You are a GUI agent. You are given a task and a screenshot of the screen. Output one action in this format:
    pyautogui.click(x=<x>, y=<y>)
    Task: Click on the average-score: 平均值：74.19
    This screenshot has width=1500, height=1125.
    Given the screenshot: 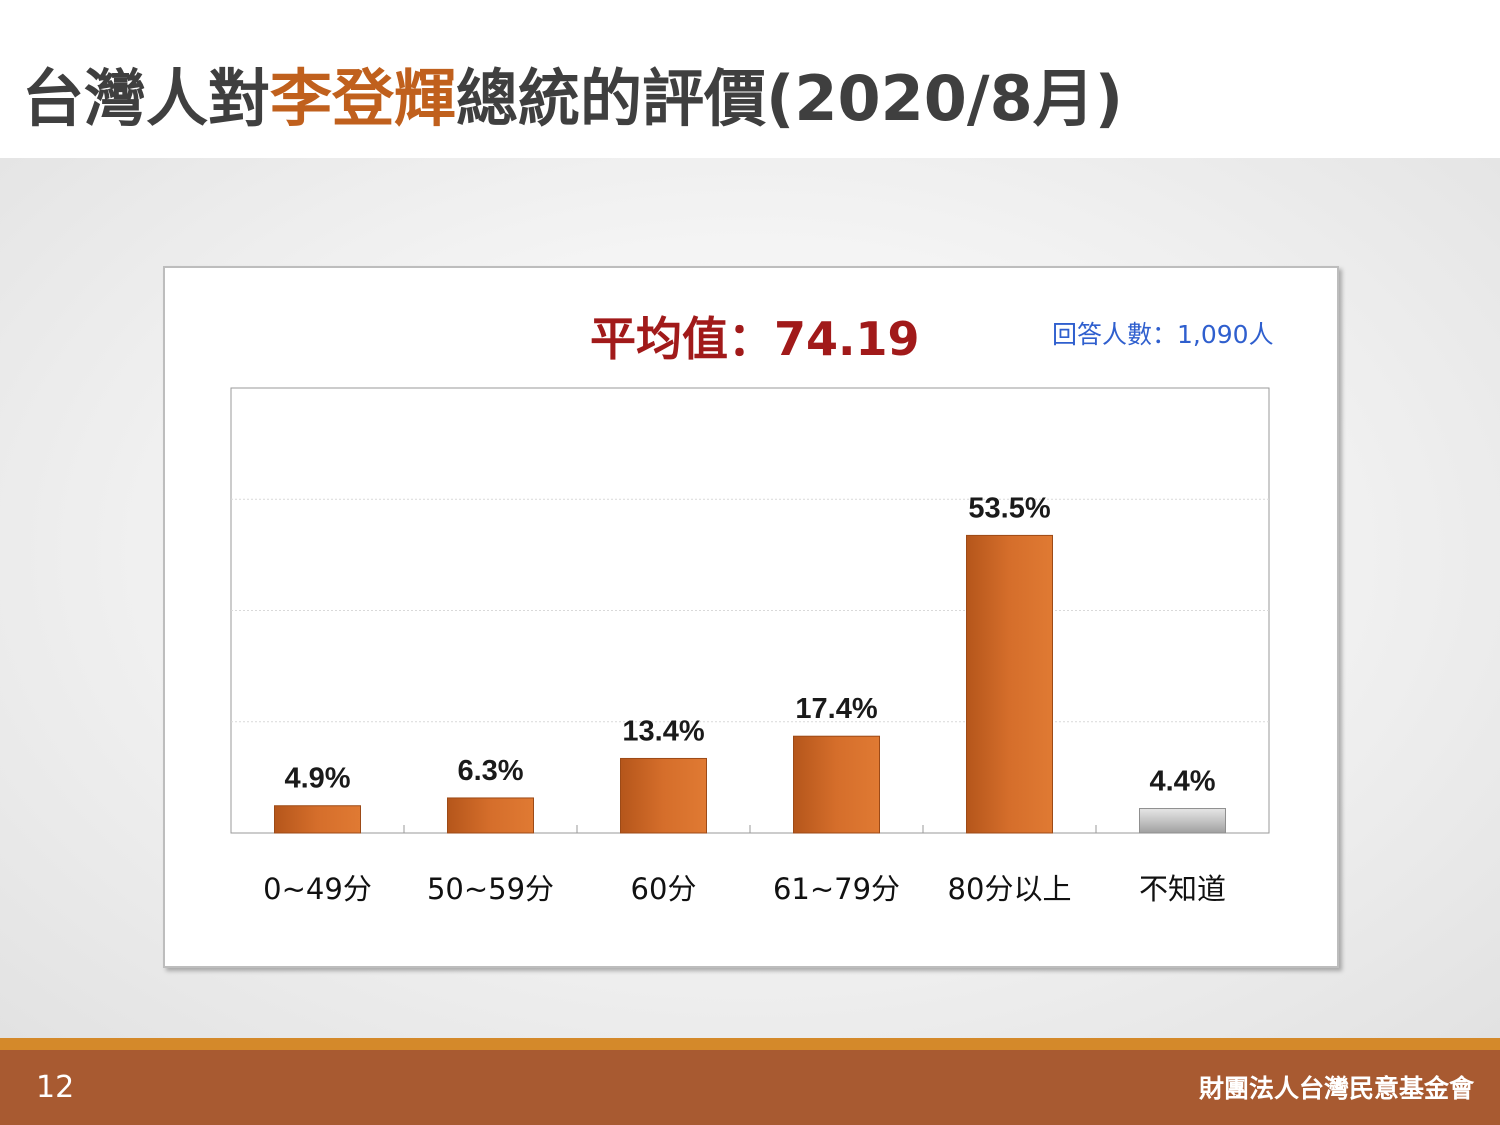 What is the action you would take?
    pyautogui.click(x=755, y=339)
    